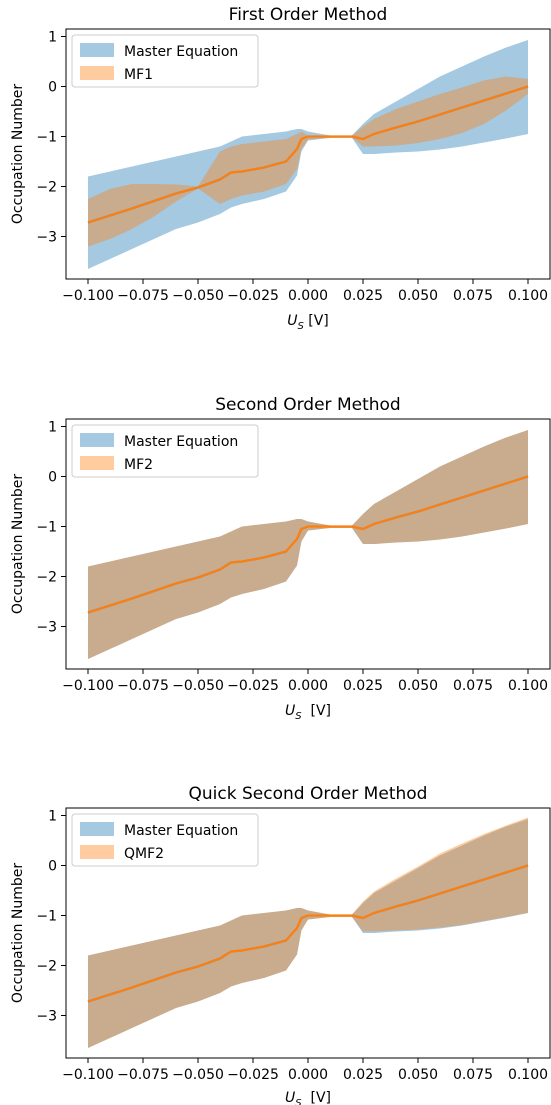 This screenshot has width=551, height=1105. I want to click on legend: Master Equation MF2, so click(165, 451).